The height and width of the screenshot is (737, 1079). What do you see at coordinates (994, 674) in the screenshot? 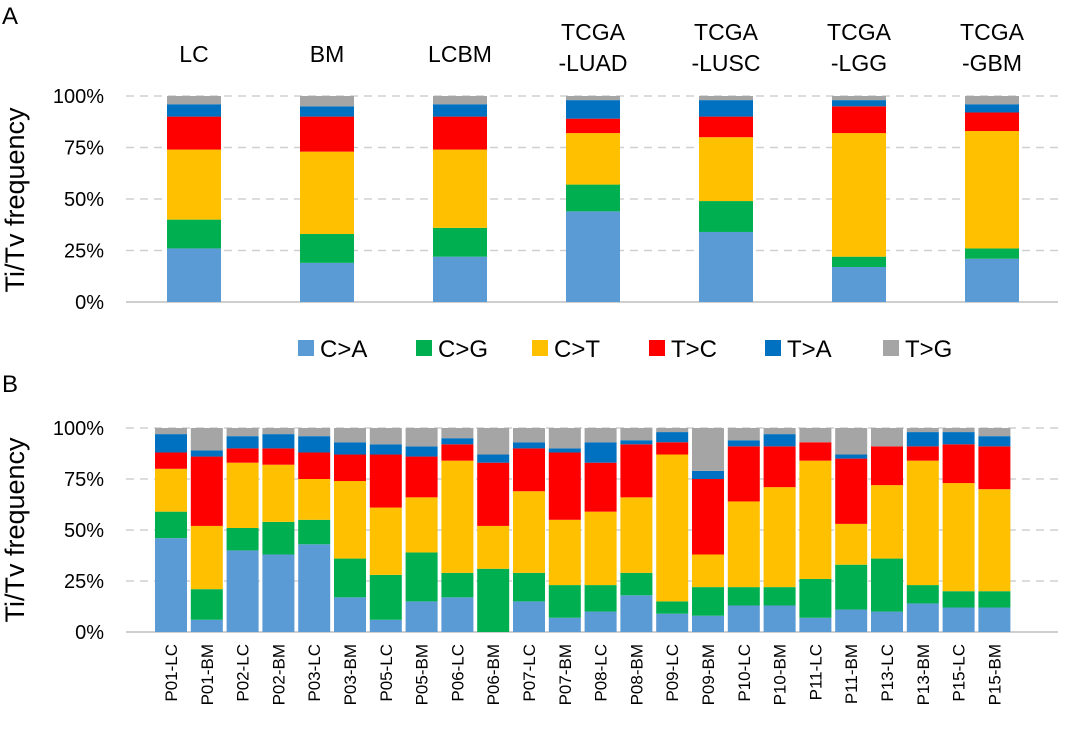
I see `x-tick-label: P15-BM` at bounding box center [994, 674].